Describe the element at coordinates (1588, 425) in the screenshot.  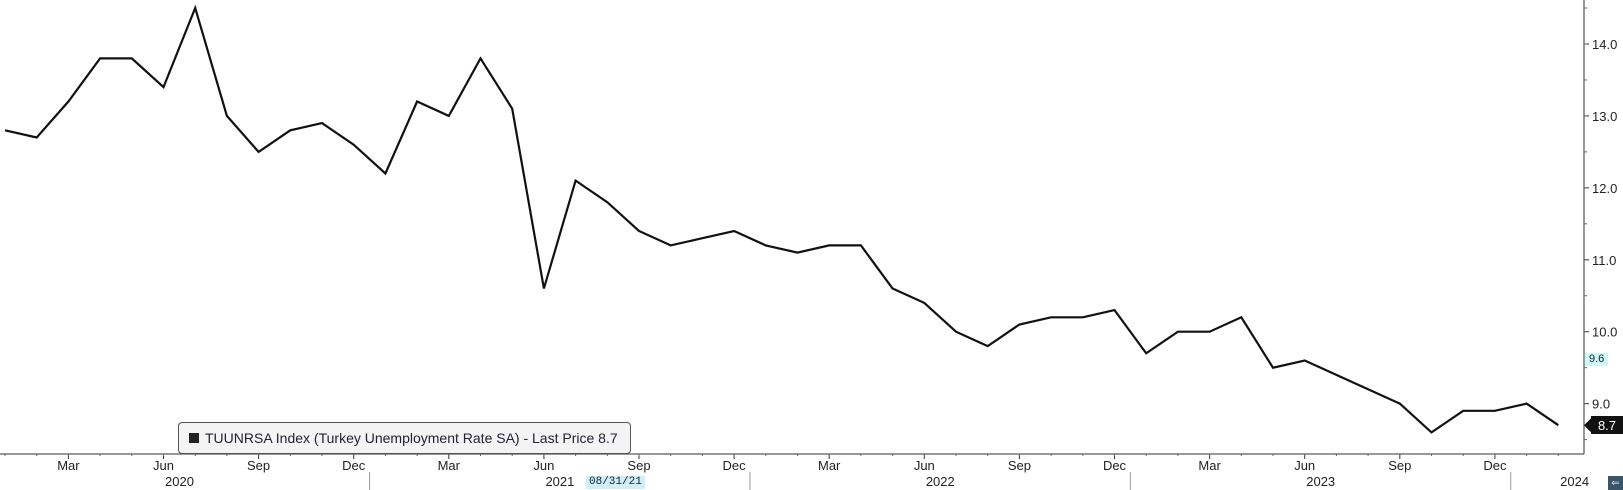
I see `last-price-pointer` at that location.